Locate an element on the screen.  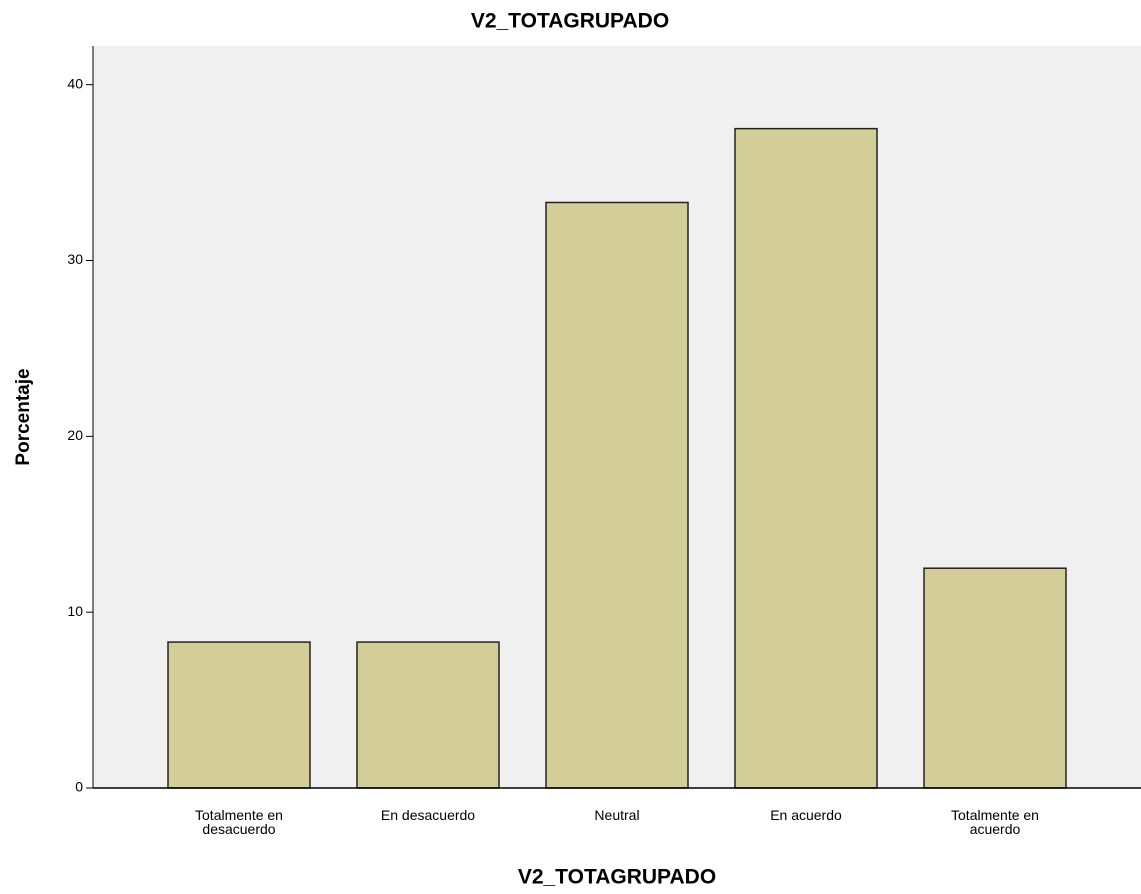
y-tick-label: 0 is located at coordinates (79, 787).